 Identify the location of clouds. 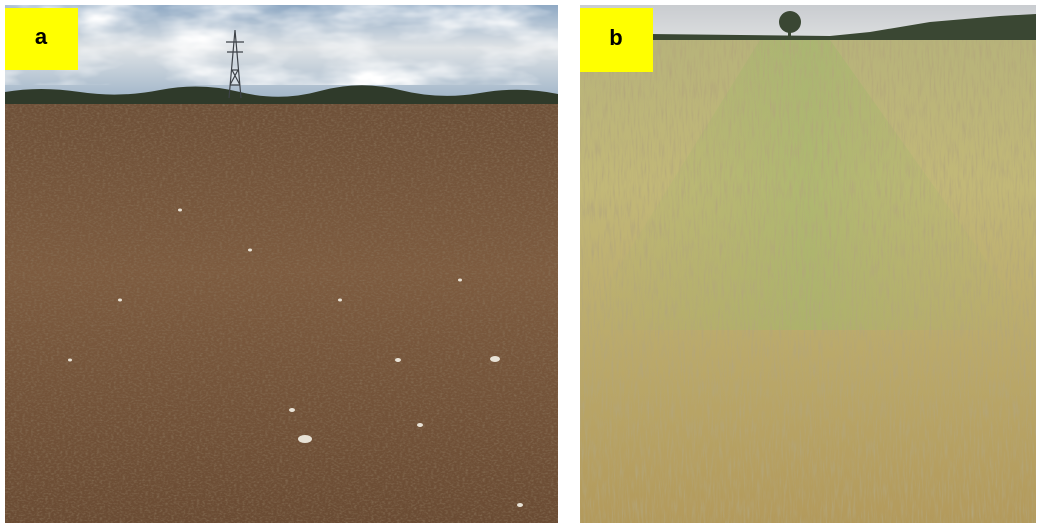
(281, 45).